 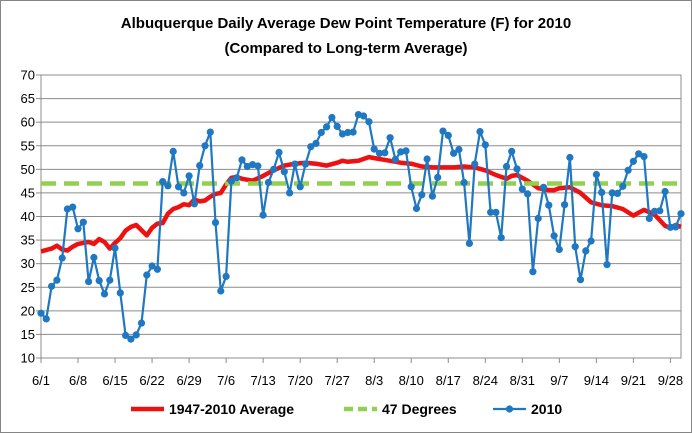 What do you see at coordinates (28, 287) in the screenshot?
I see `y-tick-label: 25` at bounding box center [28, 287].